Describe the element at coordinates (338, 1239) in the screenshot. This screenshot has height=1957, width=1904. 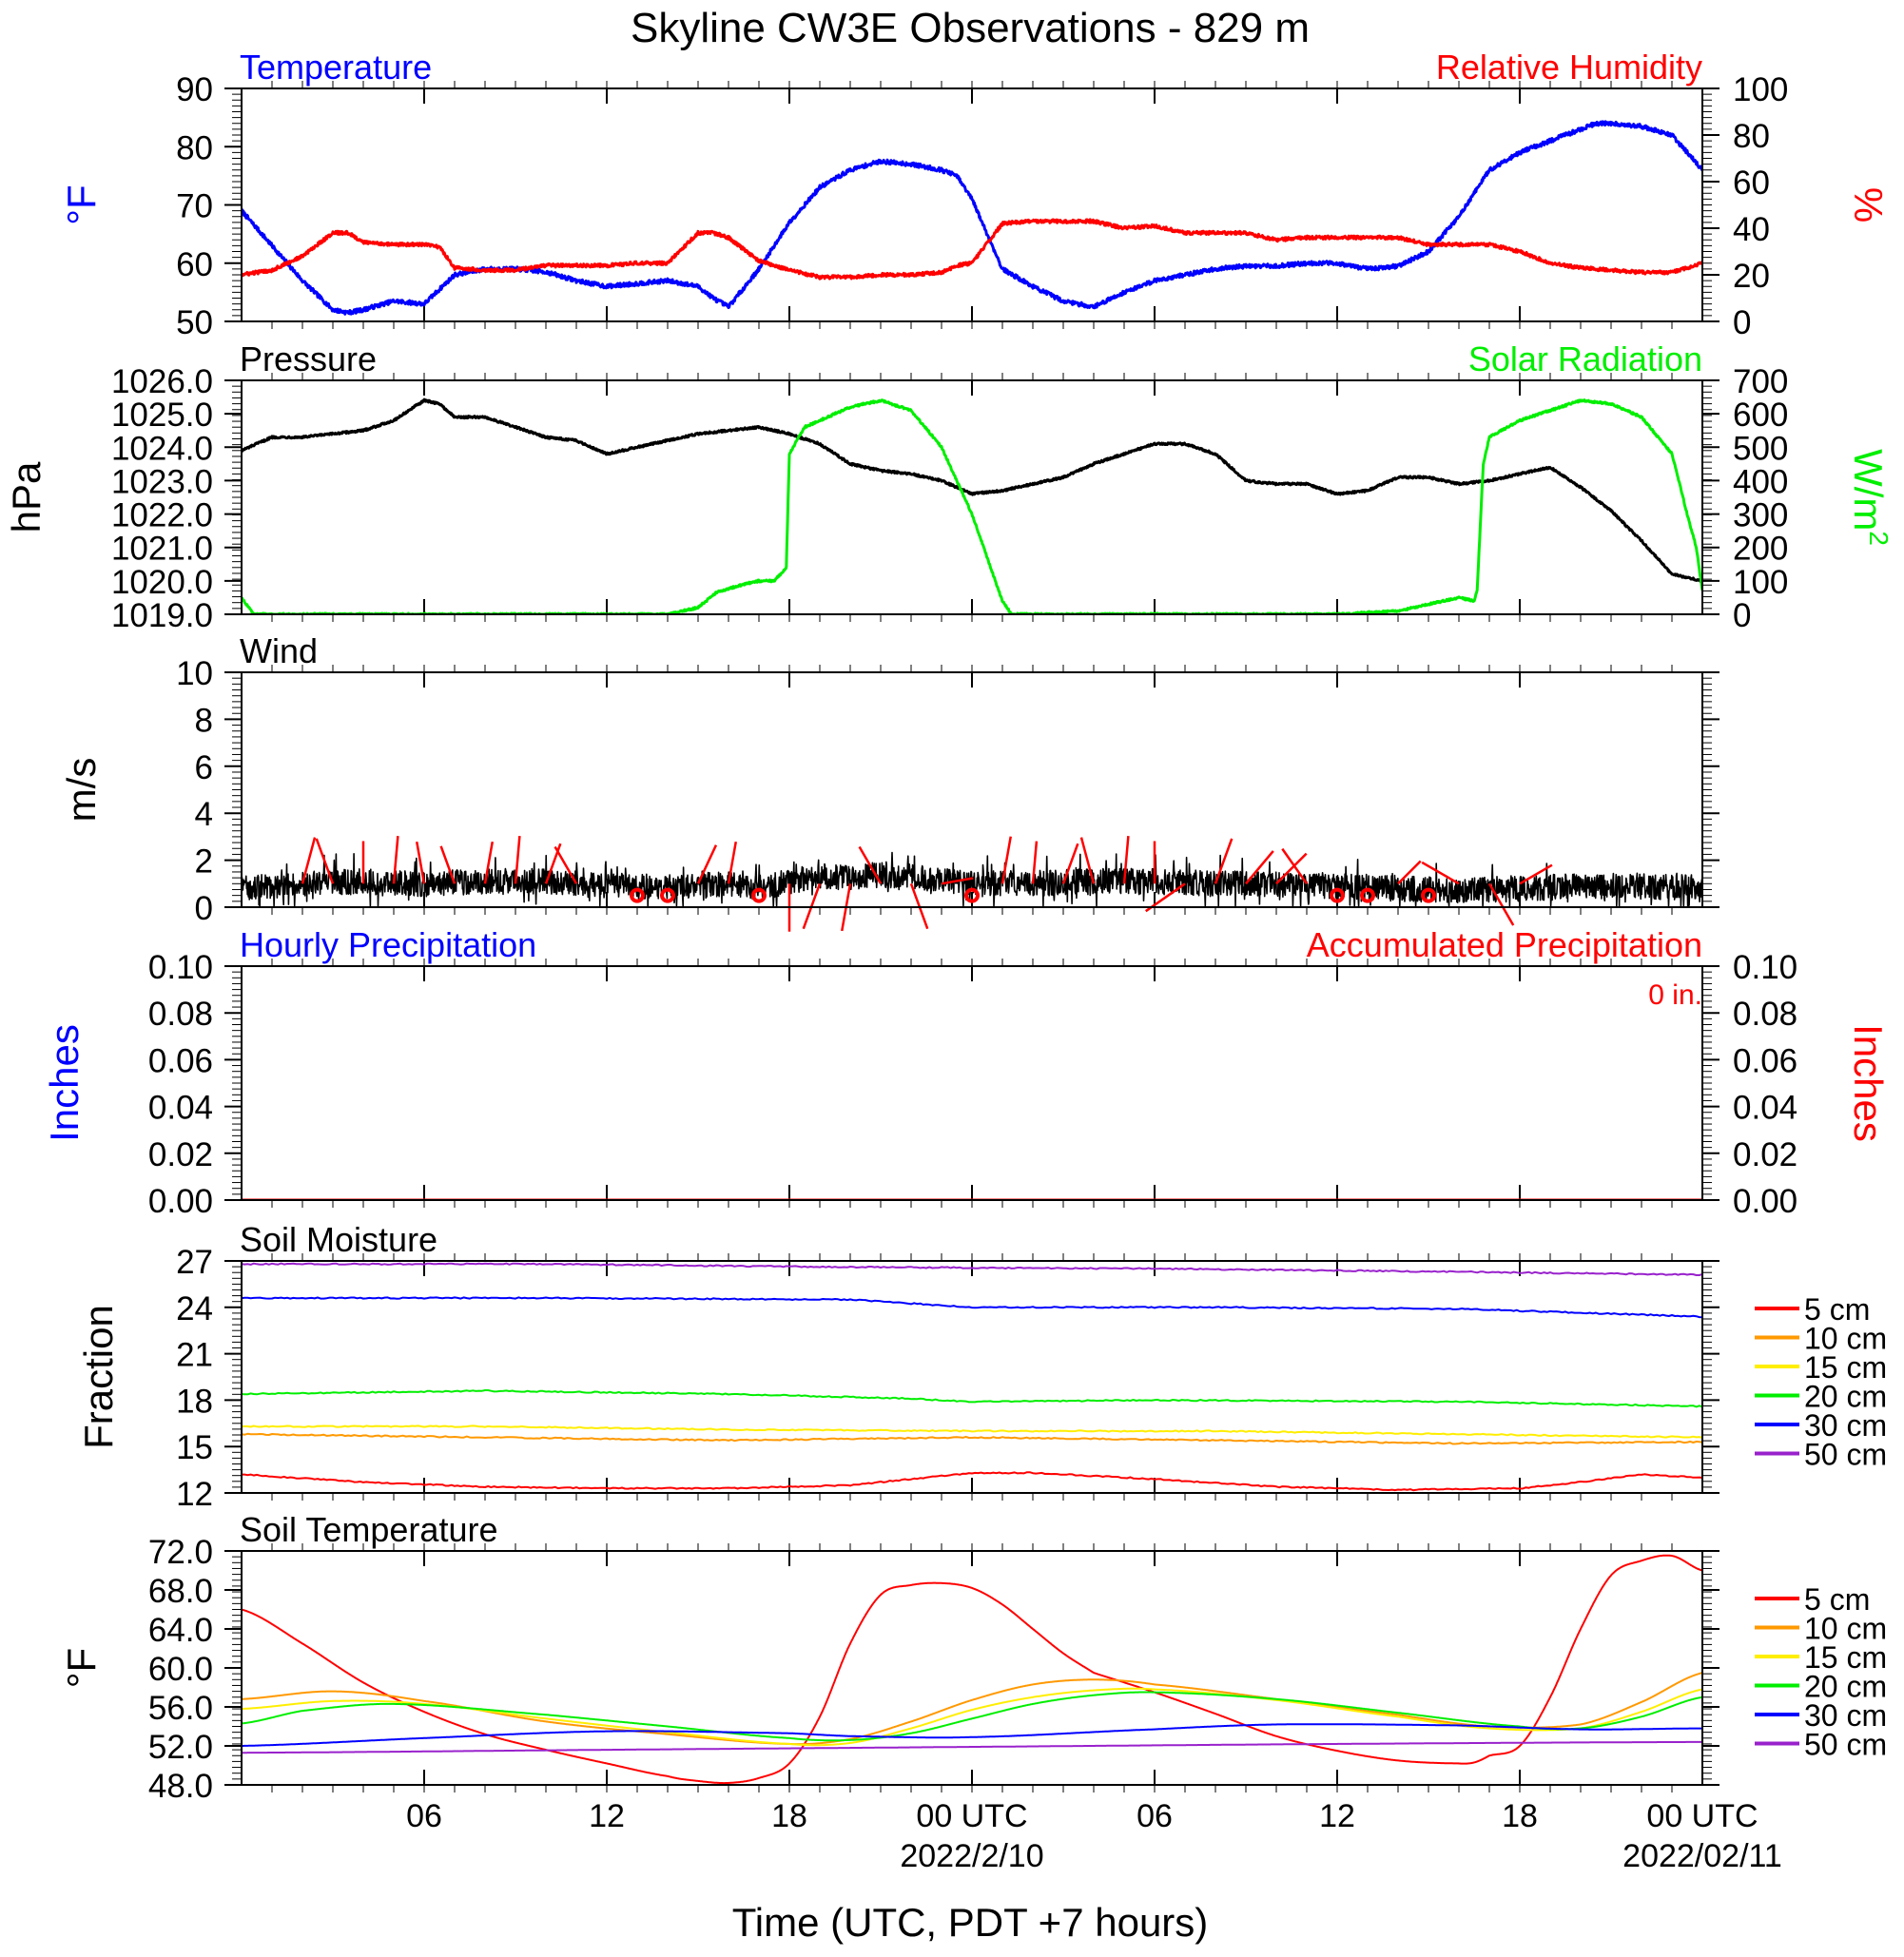
I see `panel-title-left: Soil Moisture` at that location.